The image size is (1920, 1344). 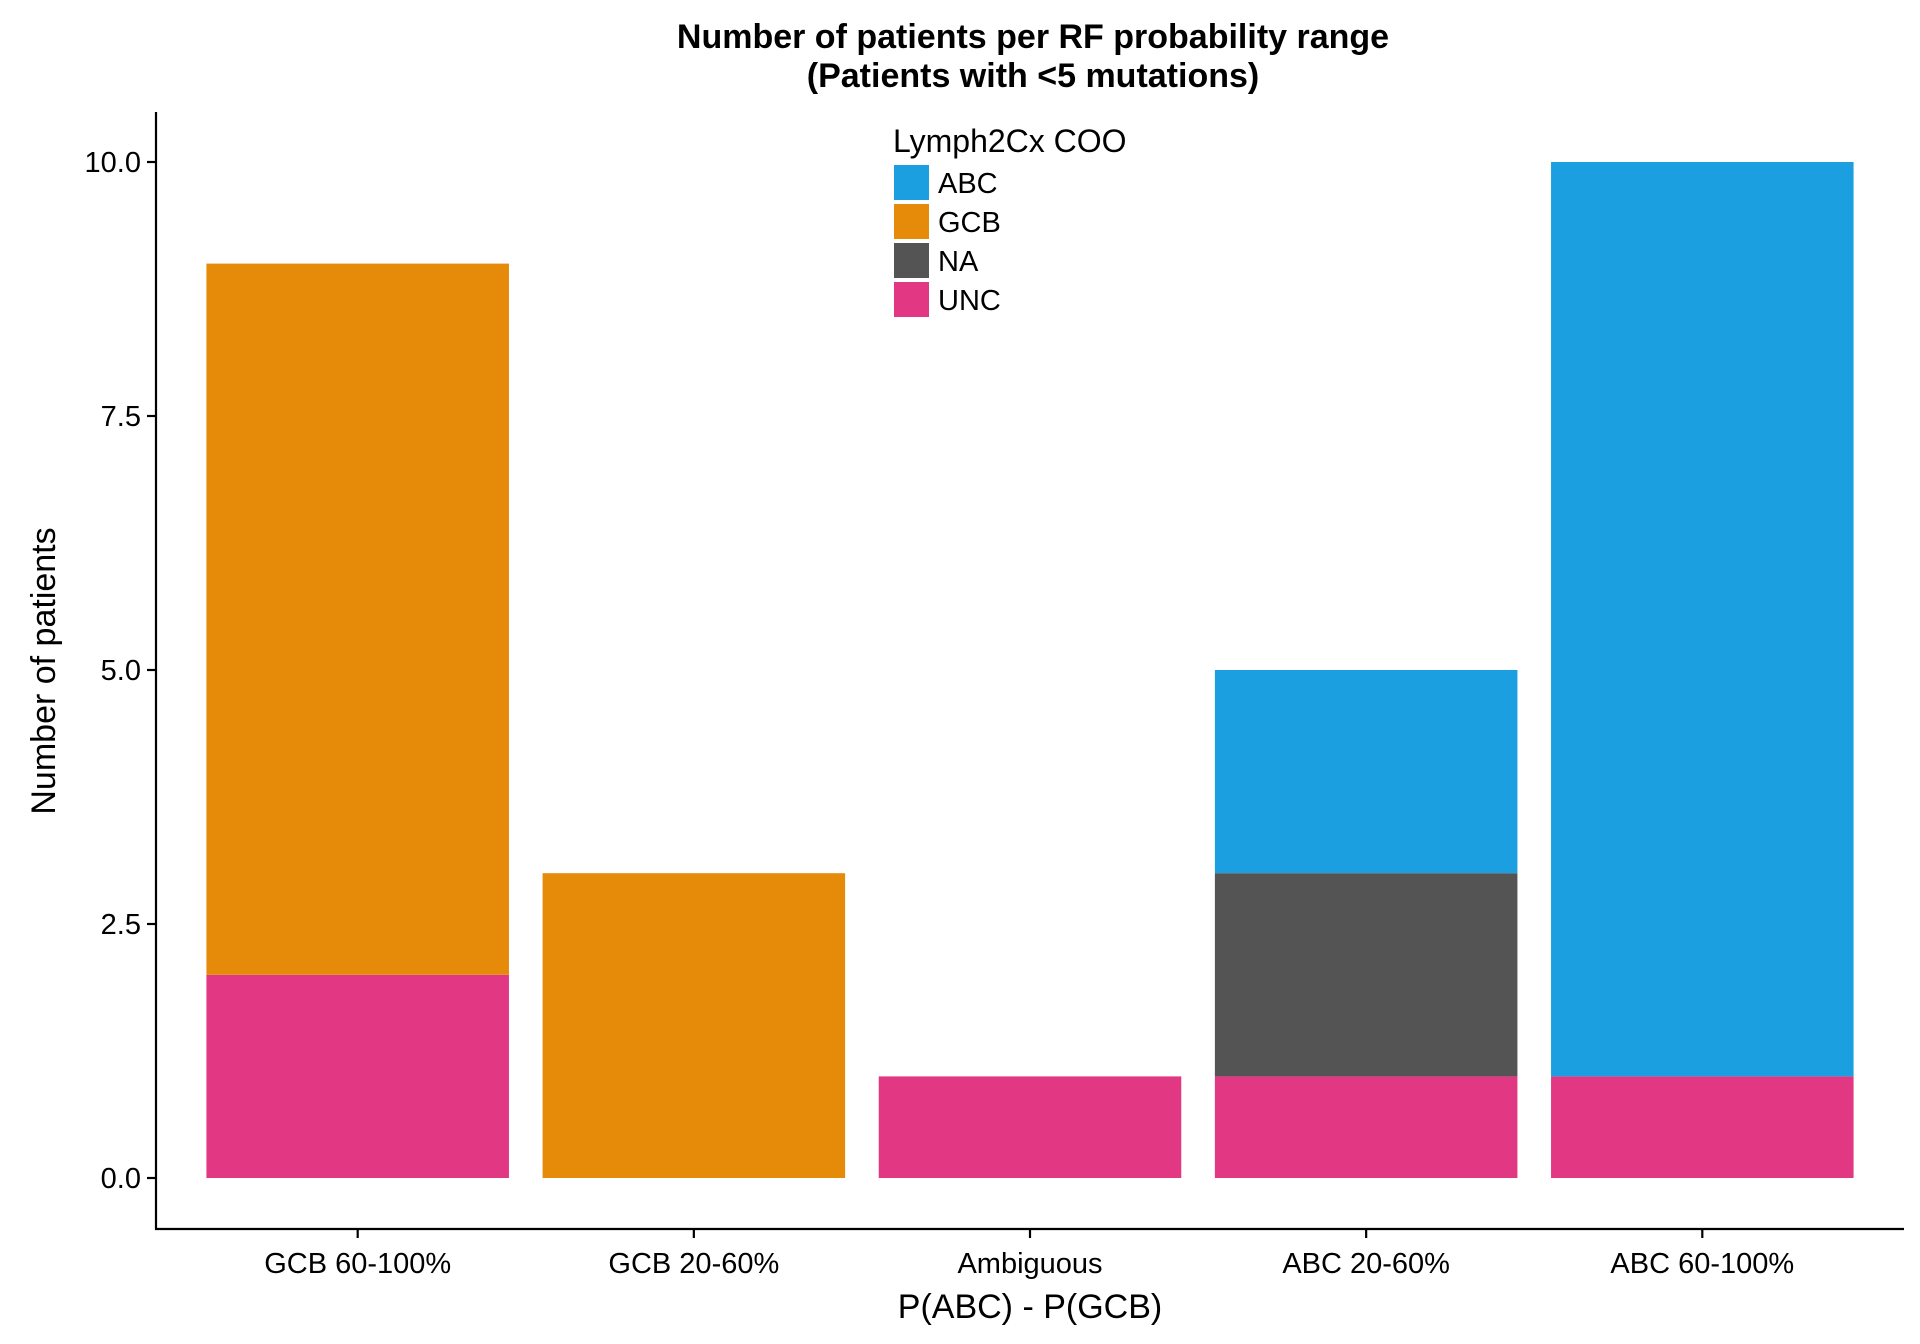 What do you see at coordinates (968, 184) in the screenshot?
I see `legend-label-abc: ABC` at bounding box center [968, 184].